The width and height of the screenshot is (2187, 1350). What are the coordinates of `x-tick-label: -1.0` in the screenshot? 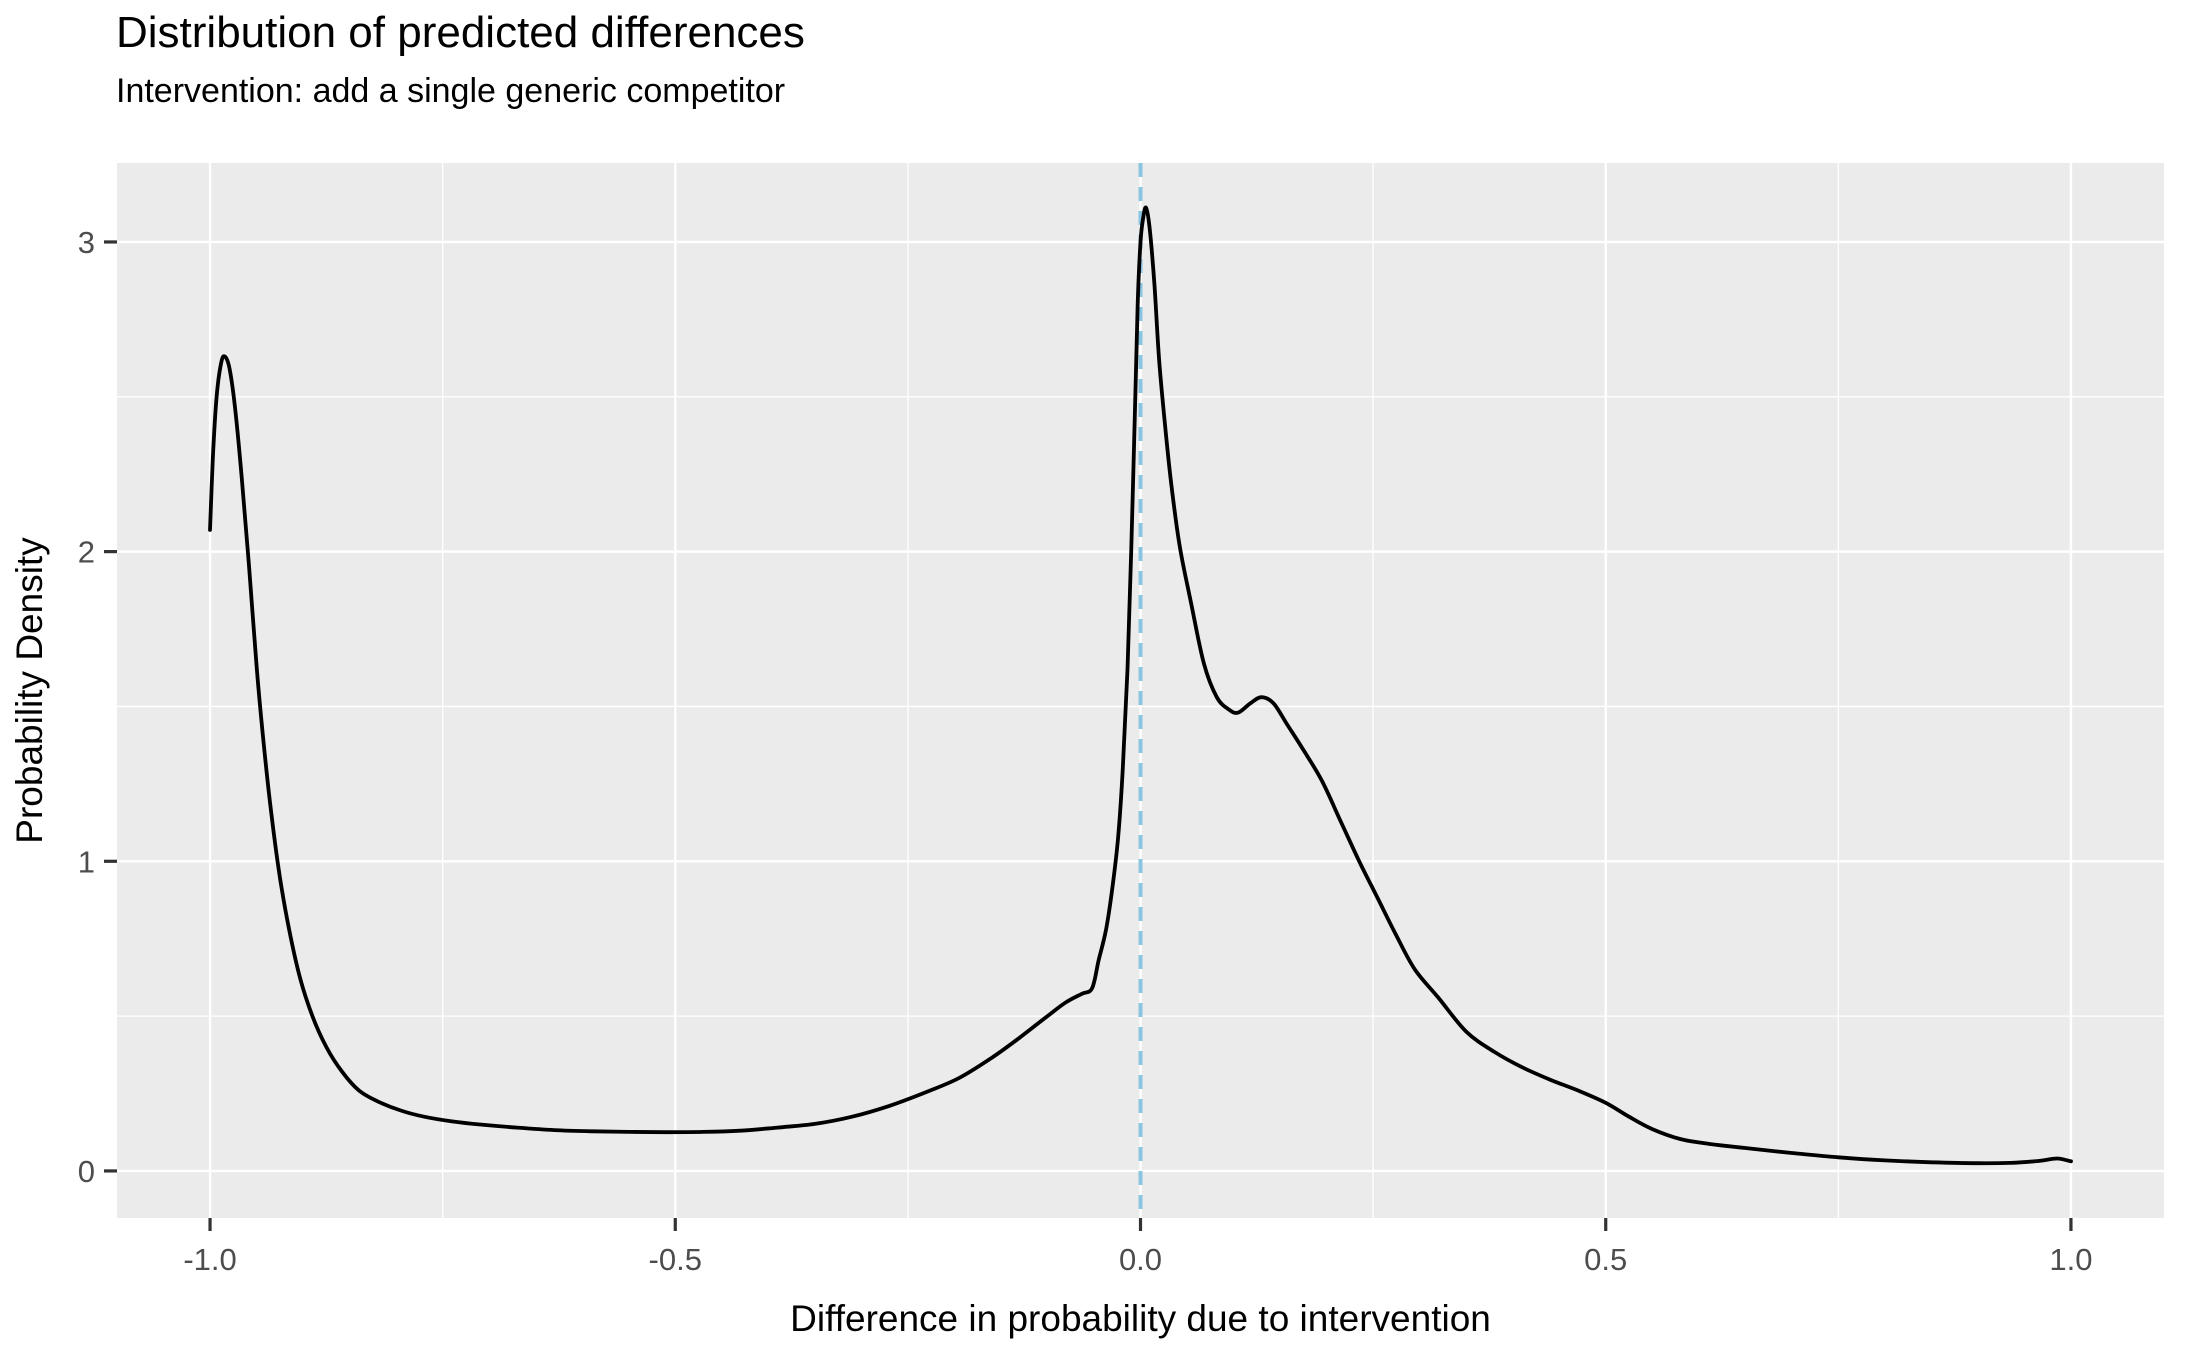 It's located at (209, 1259).